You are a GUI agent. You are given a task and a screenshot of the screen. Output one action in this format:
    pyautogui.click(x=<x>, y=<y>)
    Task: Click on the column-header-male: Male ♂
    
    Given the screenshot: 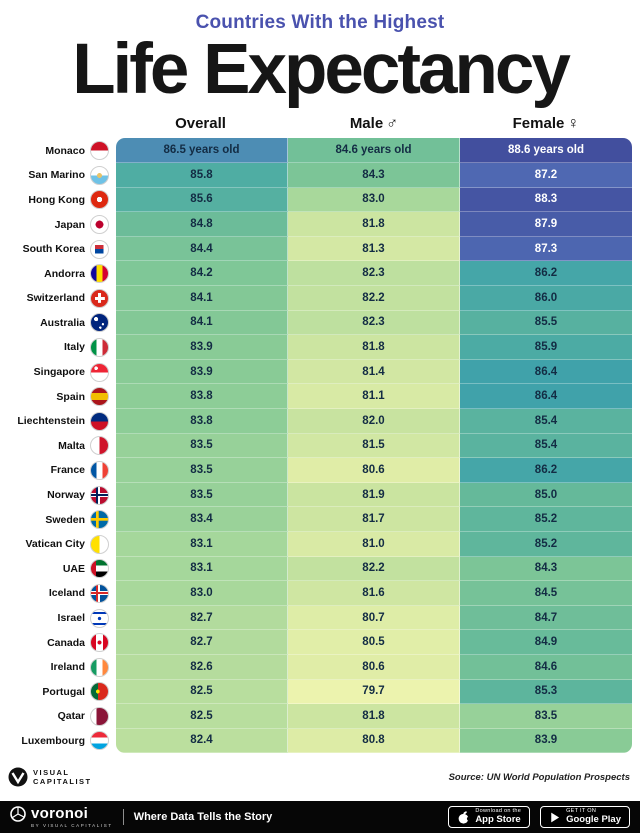 What is the action you would take?
    pyautogui.click(x=374, y=124)
    